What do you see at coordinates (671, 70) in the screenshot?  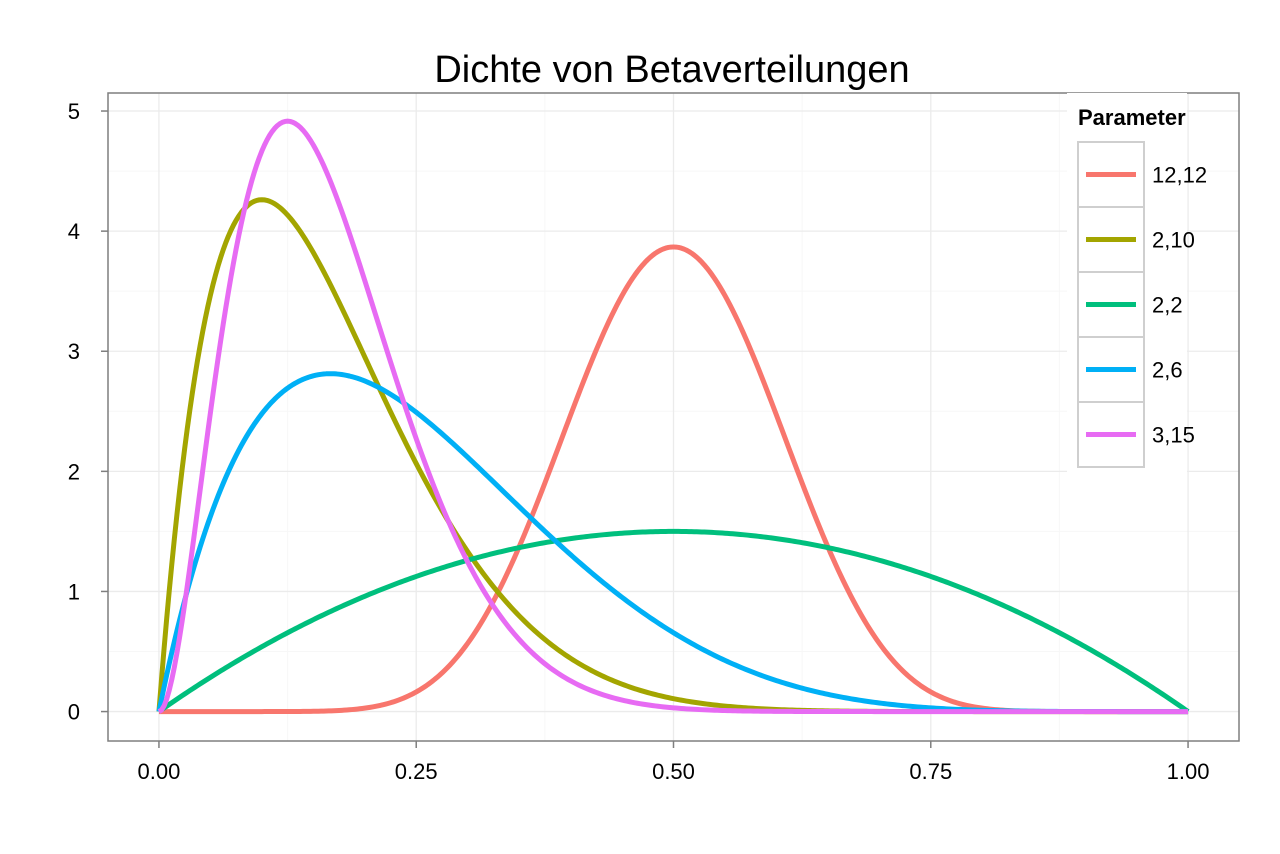 I see `chart-title: Dichte von Betaverteilungen` at bounding box center [671, 70].